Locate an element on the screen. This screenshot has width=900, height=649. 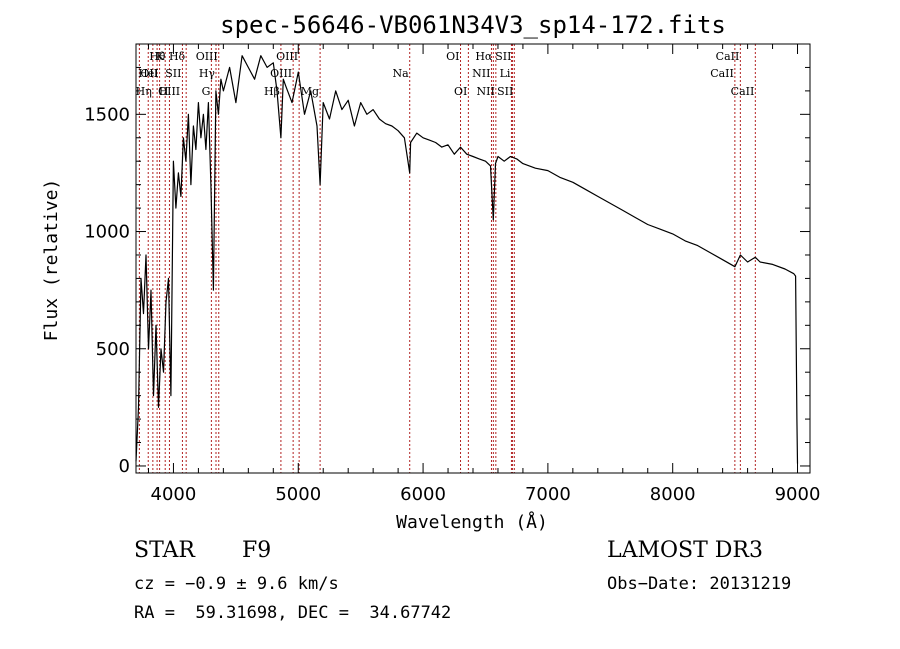
line-label: H is located at coordinates (164, 91).